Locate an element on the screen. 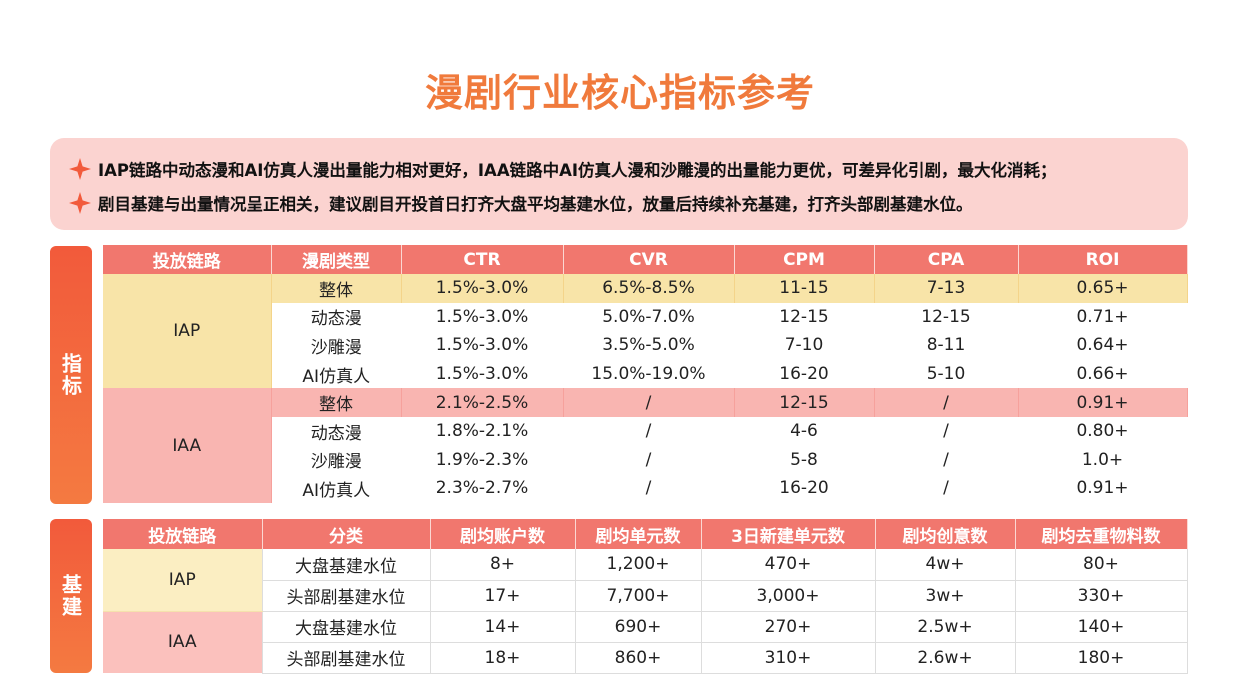 Image resolution: width=1240 pixels, height=697 pixels. table-cell: 2.6w+ is located at coordinates (945, 658).